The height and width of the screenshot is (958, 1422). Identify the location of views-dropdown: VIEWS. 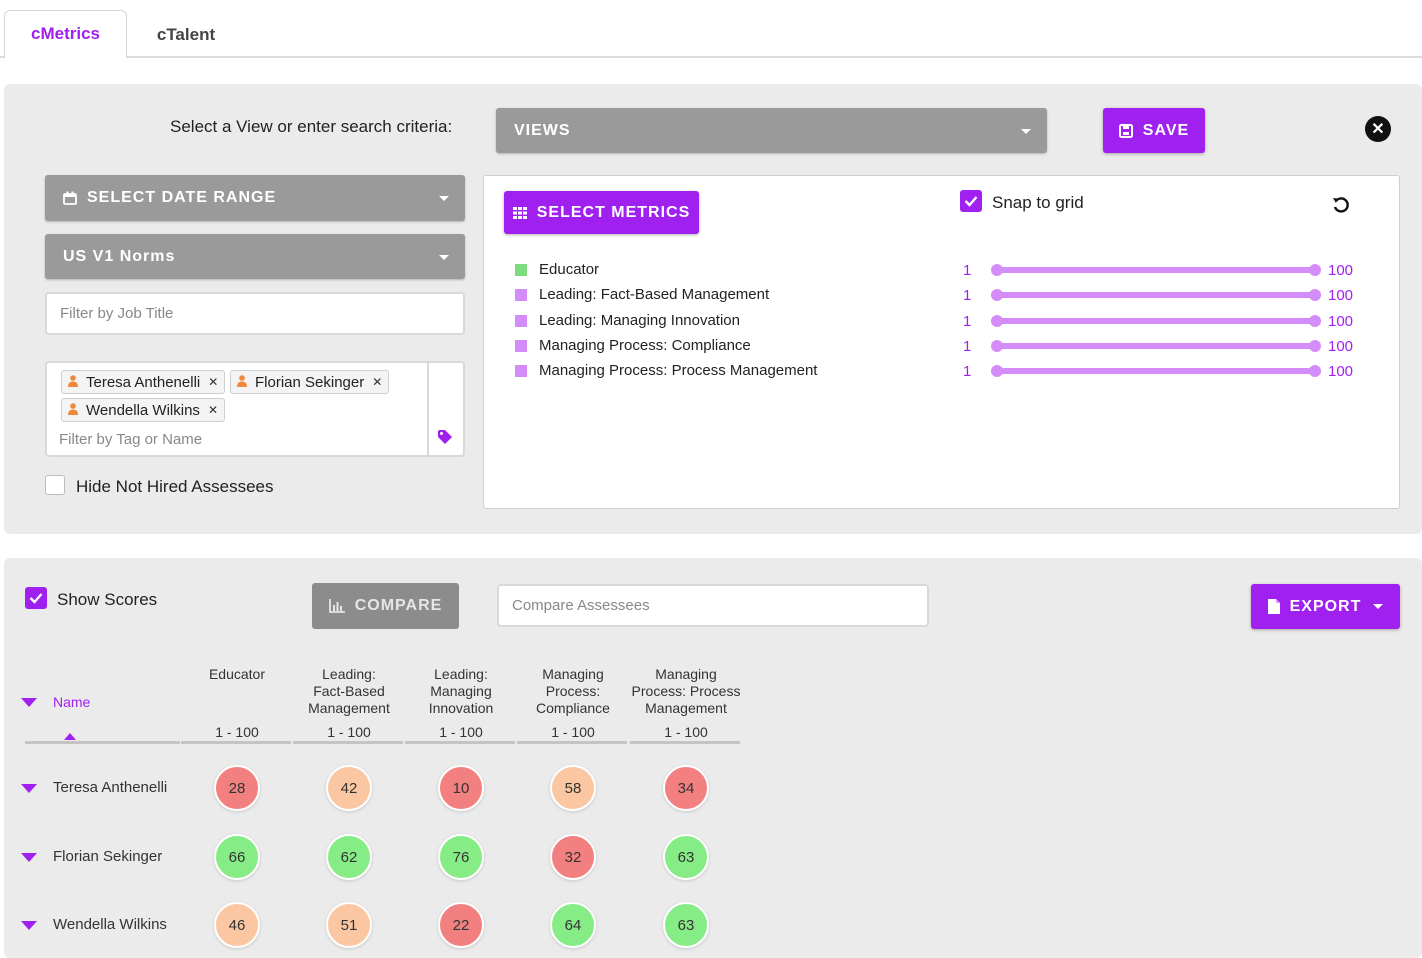
(771, 130).